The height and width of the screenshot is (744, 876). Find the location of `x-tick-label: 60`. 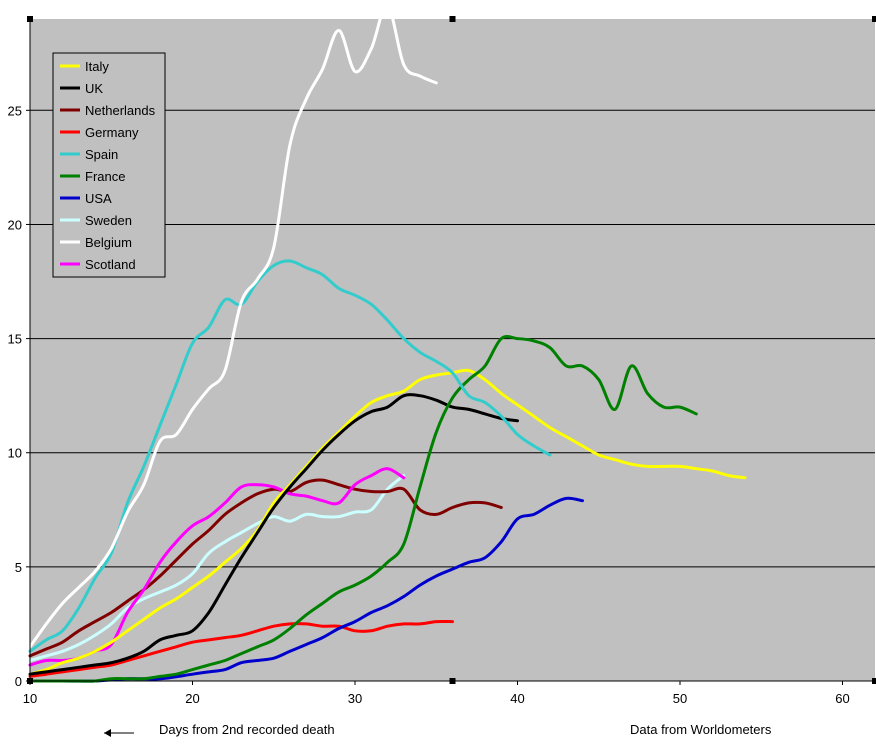

x-tick-label: 60 is located at coordinates (842, 698).